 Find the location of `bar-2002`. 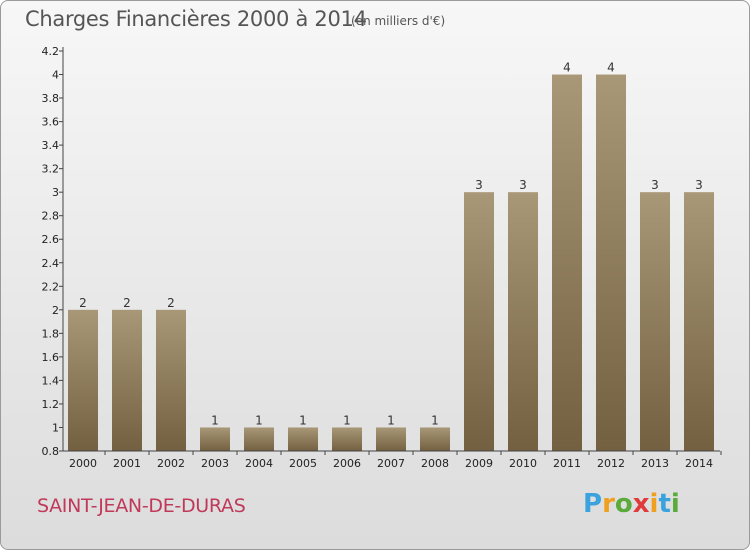

bar-2002 is located at coordinates (171, 380).